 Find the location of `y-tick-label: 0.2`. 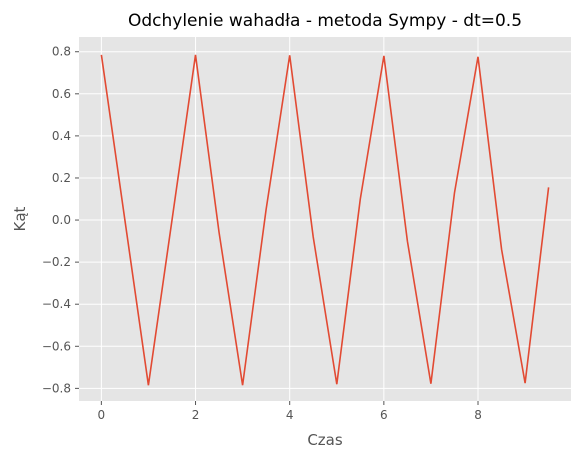

y-tick-label: 0.2 is located at coordinates (61, 178).